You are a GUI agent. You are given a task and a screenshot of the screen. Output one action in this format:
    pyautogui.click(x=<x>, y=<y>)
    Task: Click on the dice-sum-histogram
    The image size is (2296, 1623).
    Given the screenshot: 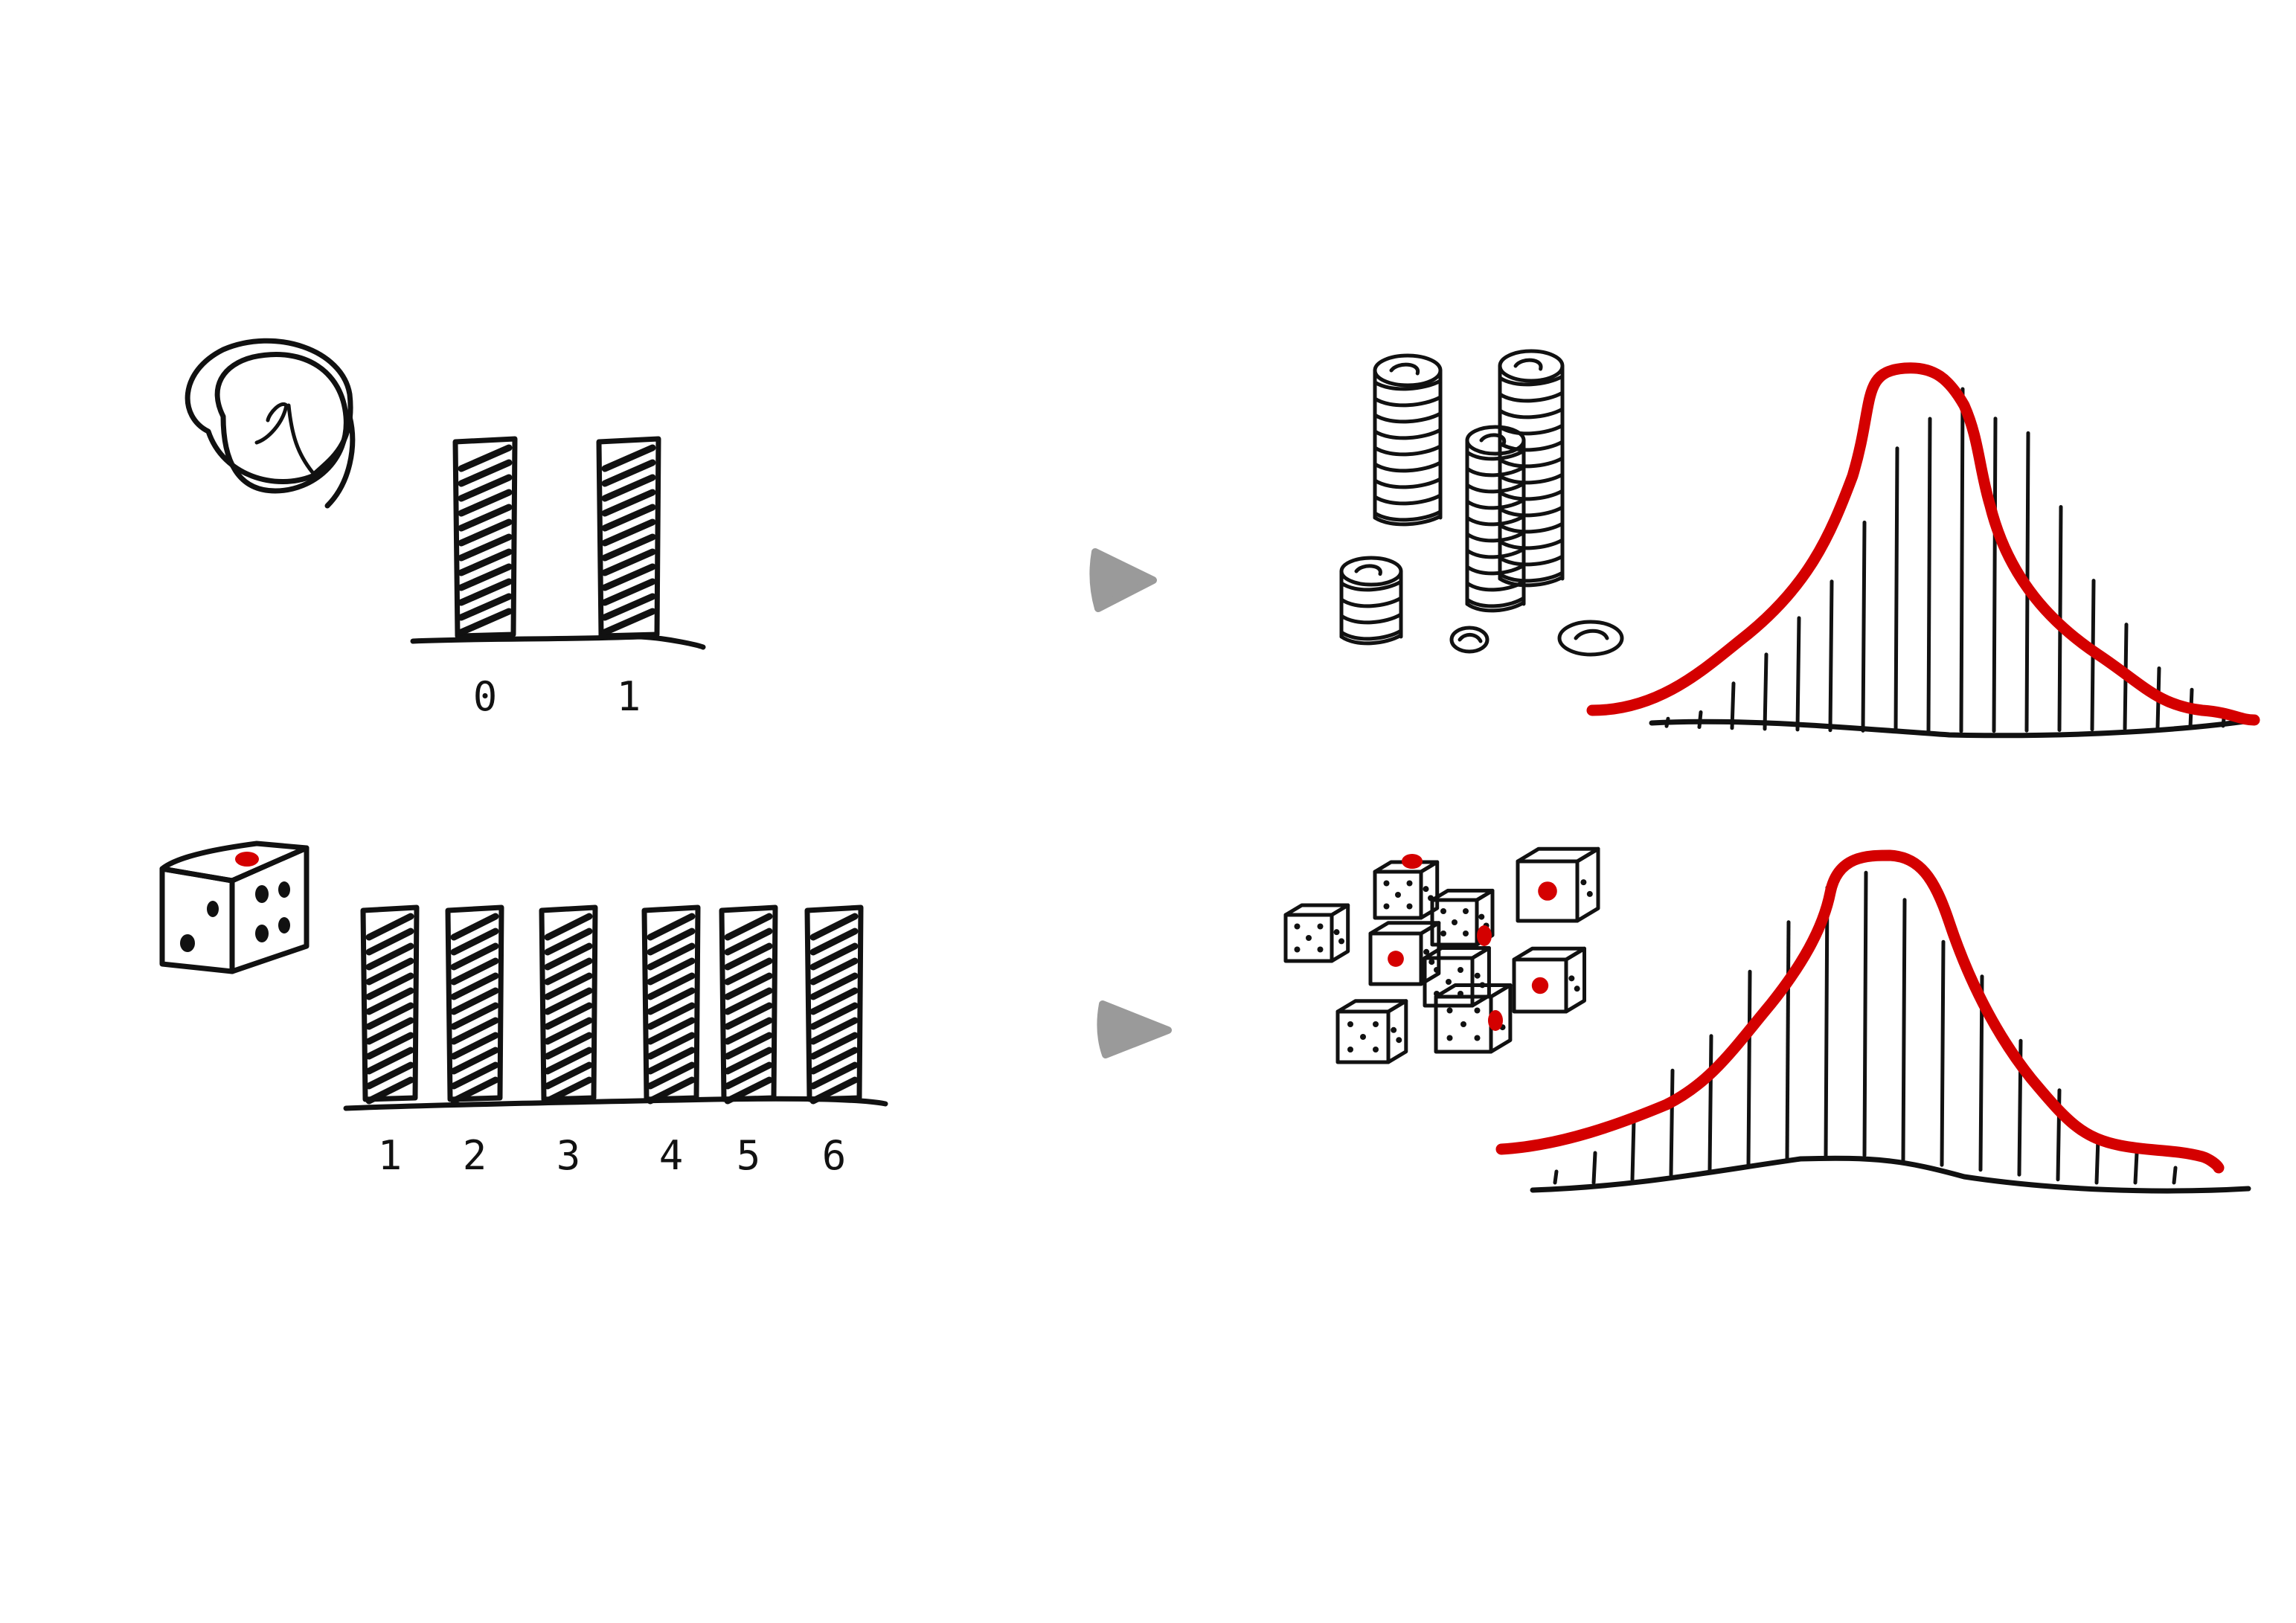 What is the action you would take?
    pyautogui.click(x=1873, y=1021)
    